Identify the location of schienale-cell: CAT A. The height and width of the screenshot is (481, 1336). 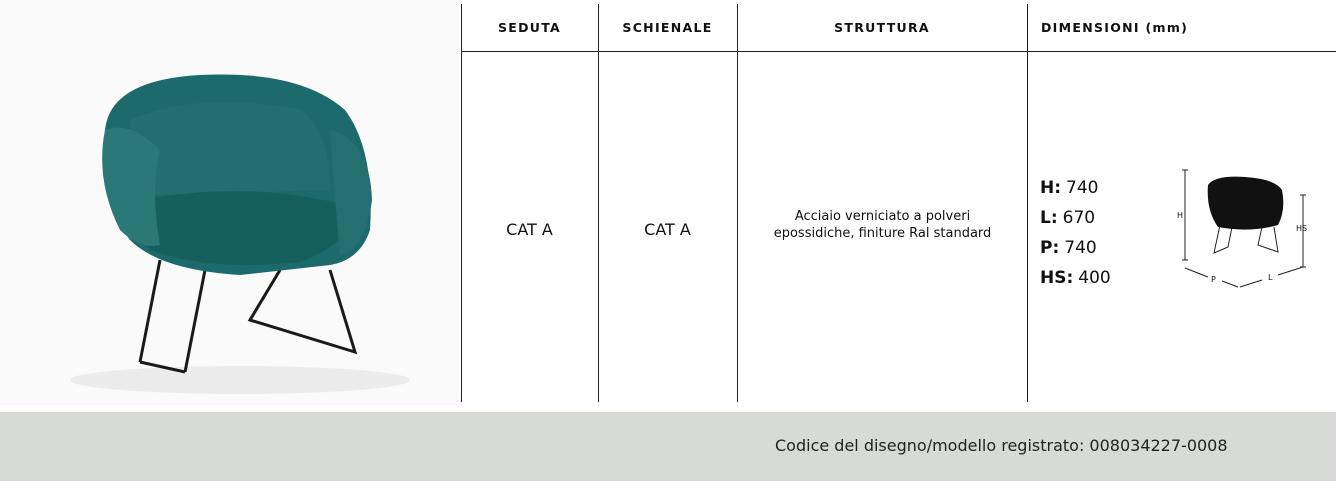
(667, 229).